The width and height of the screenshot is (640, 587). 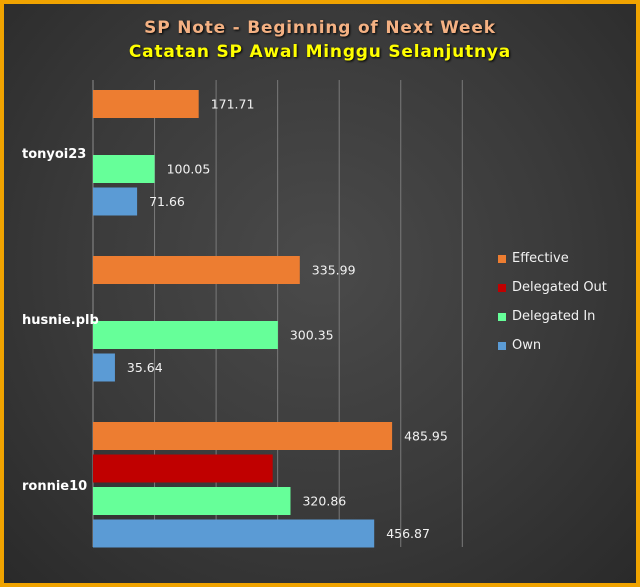 I want to click on data-label: 171.71, so click(x=233, y=104).